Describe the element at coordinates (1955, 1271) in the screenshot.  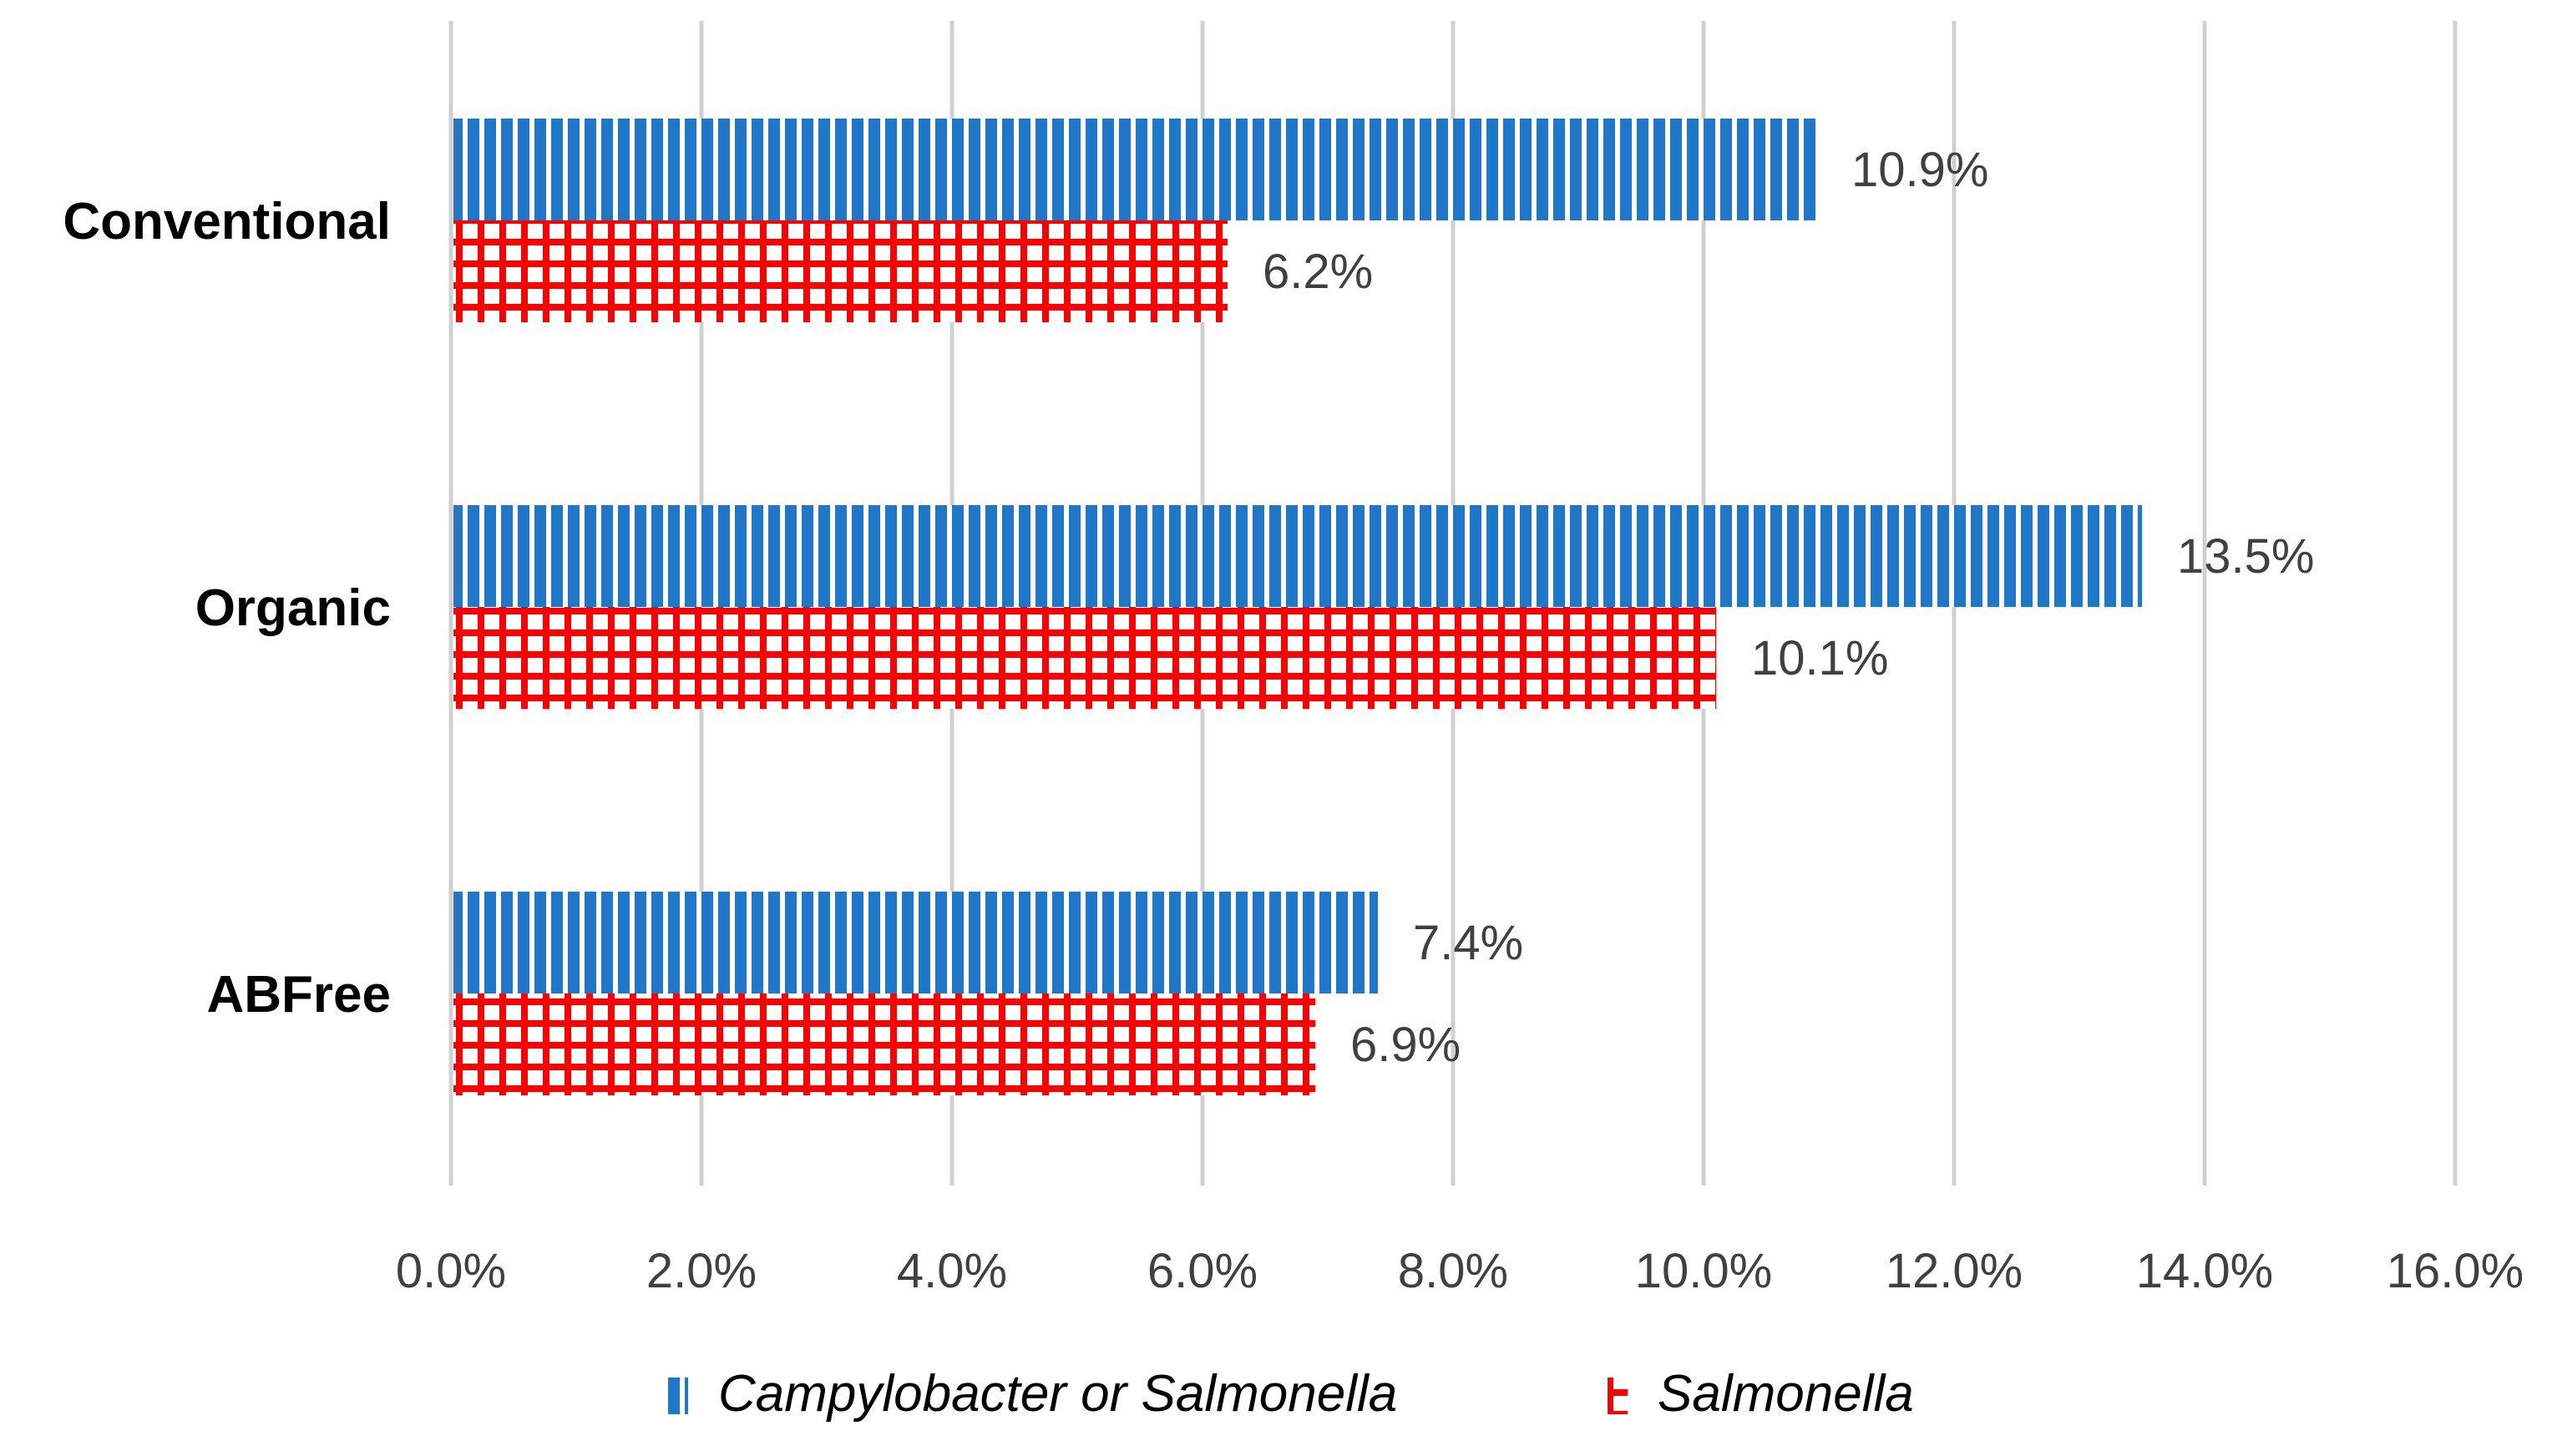
I see `x-tick-label-12-0: 12.0%` at that location.